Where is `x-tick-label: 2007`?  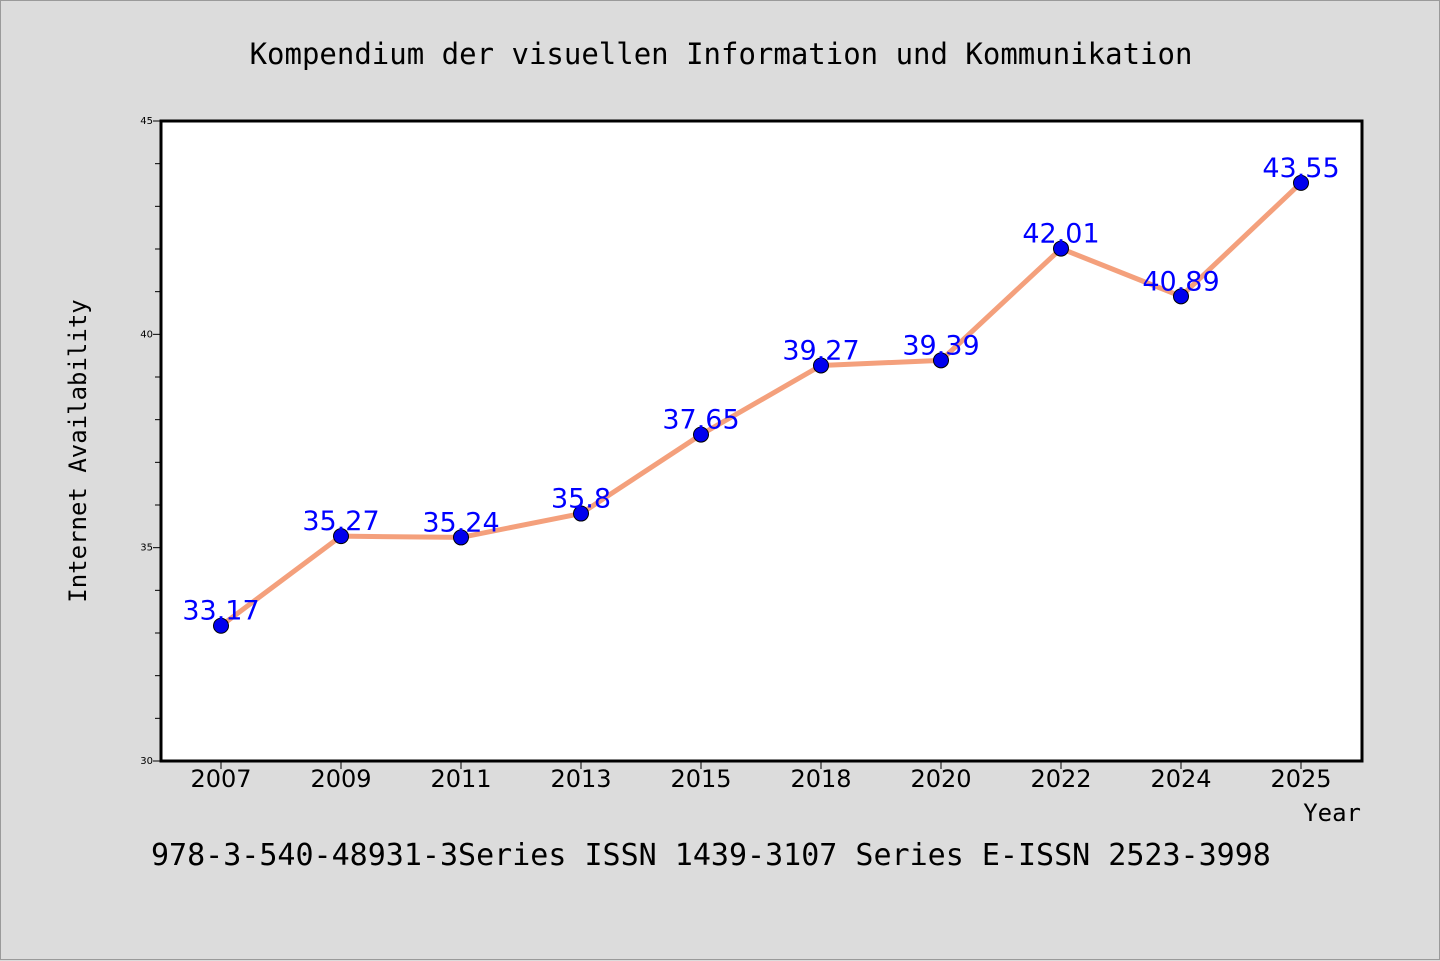
x-tick-label: 2007 is located at coordinates (220, 779).